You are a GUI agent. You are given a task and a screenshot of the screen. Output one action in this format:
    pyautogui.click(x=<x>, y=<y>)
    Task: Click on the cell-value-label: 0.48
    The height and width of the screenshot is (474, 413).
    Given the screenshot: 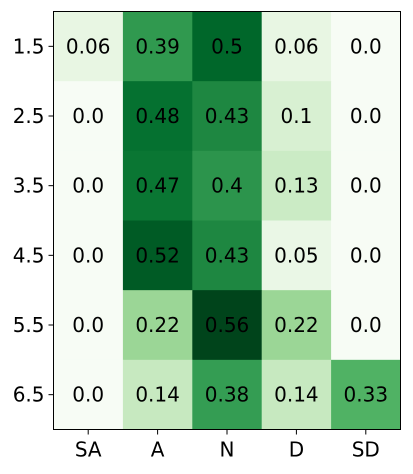 What is the action you would take?
    pyautogui.click(x=157, y=116)
    